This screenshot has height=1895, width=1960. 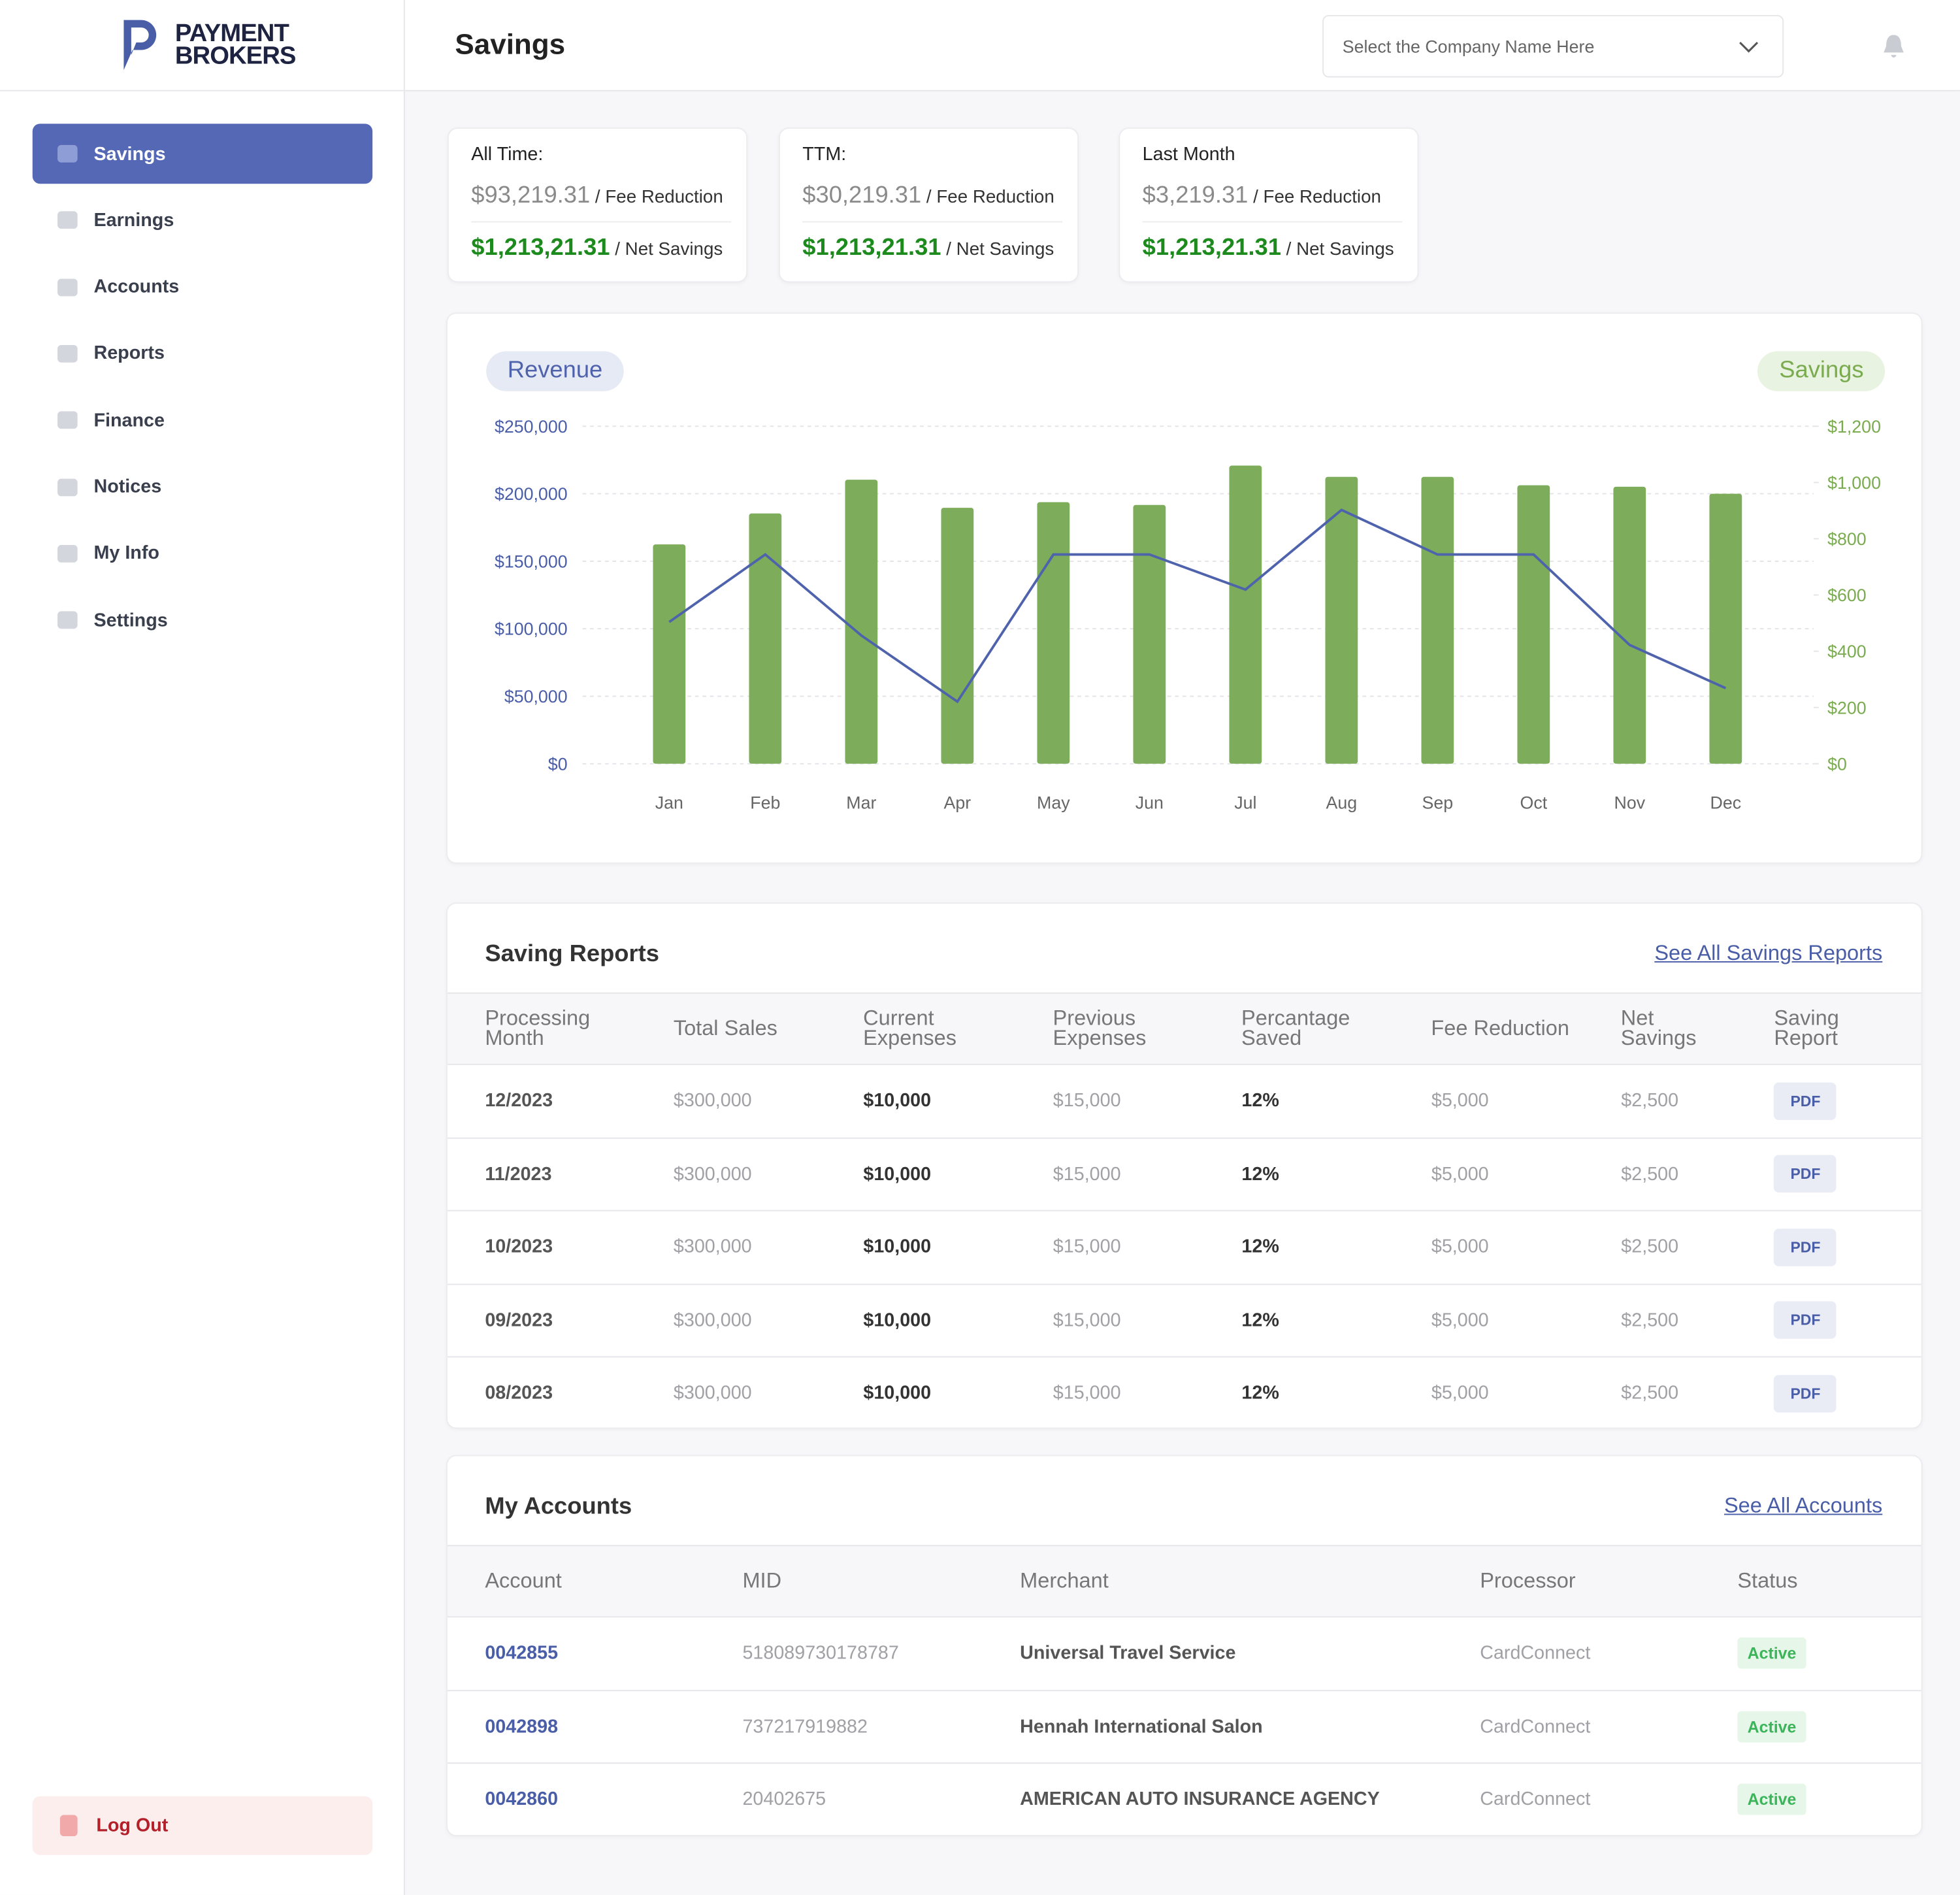 What do you see at coordinates (1272, 222) in the screenshot?
I see `summary-divider` at bounding box center [1272, 222].